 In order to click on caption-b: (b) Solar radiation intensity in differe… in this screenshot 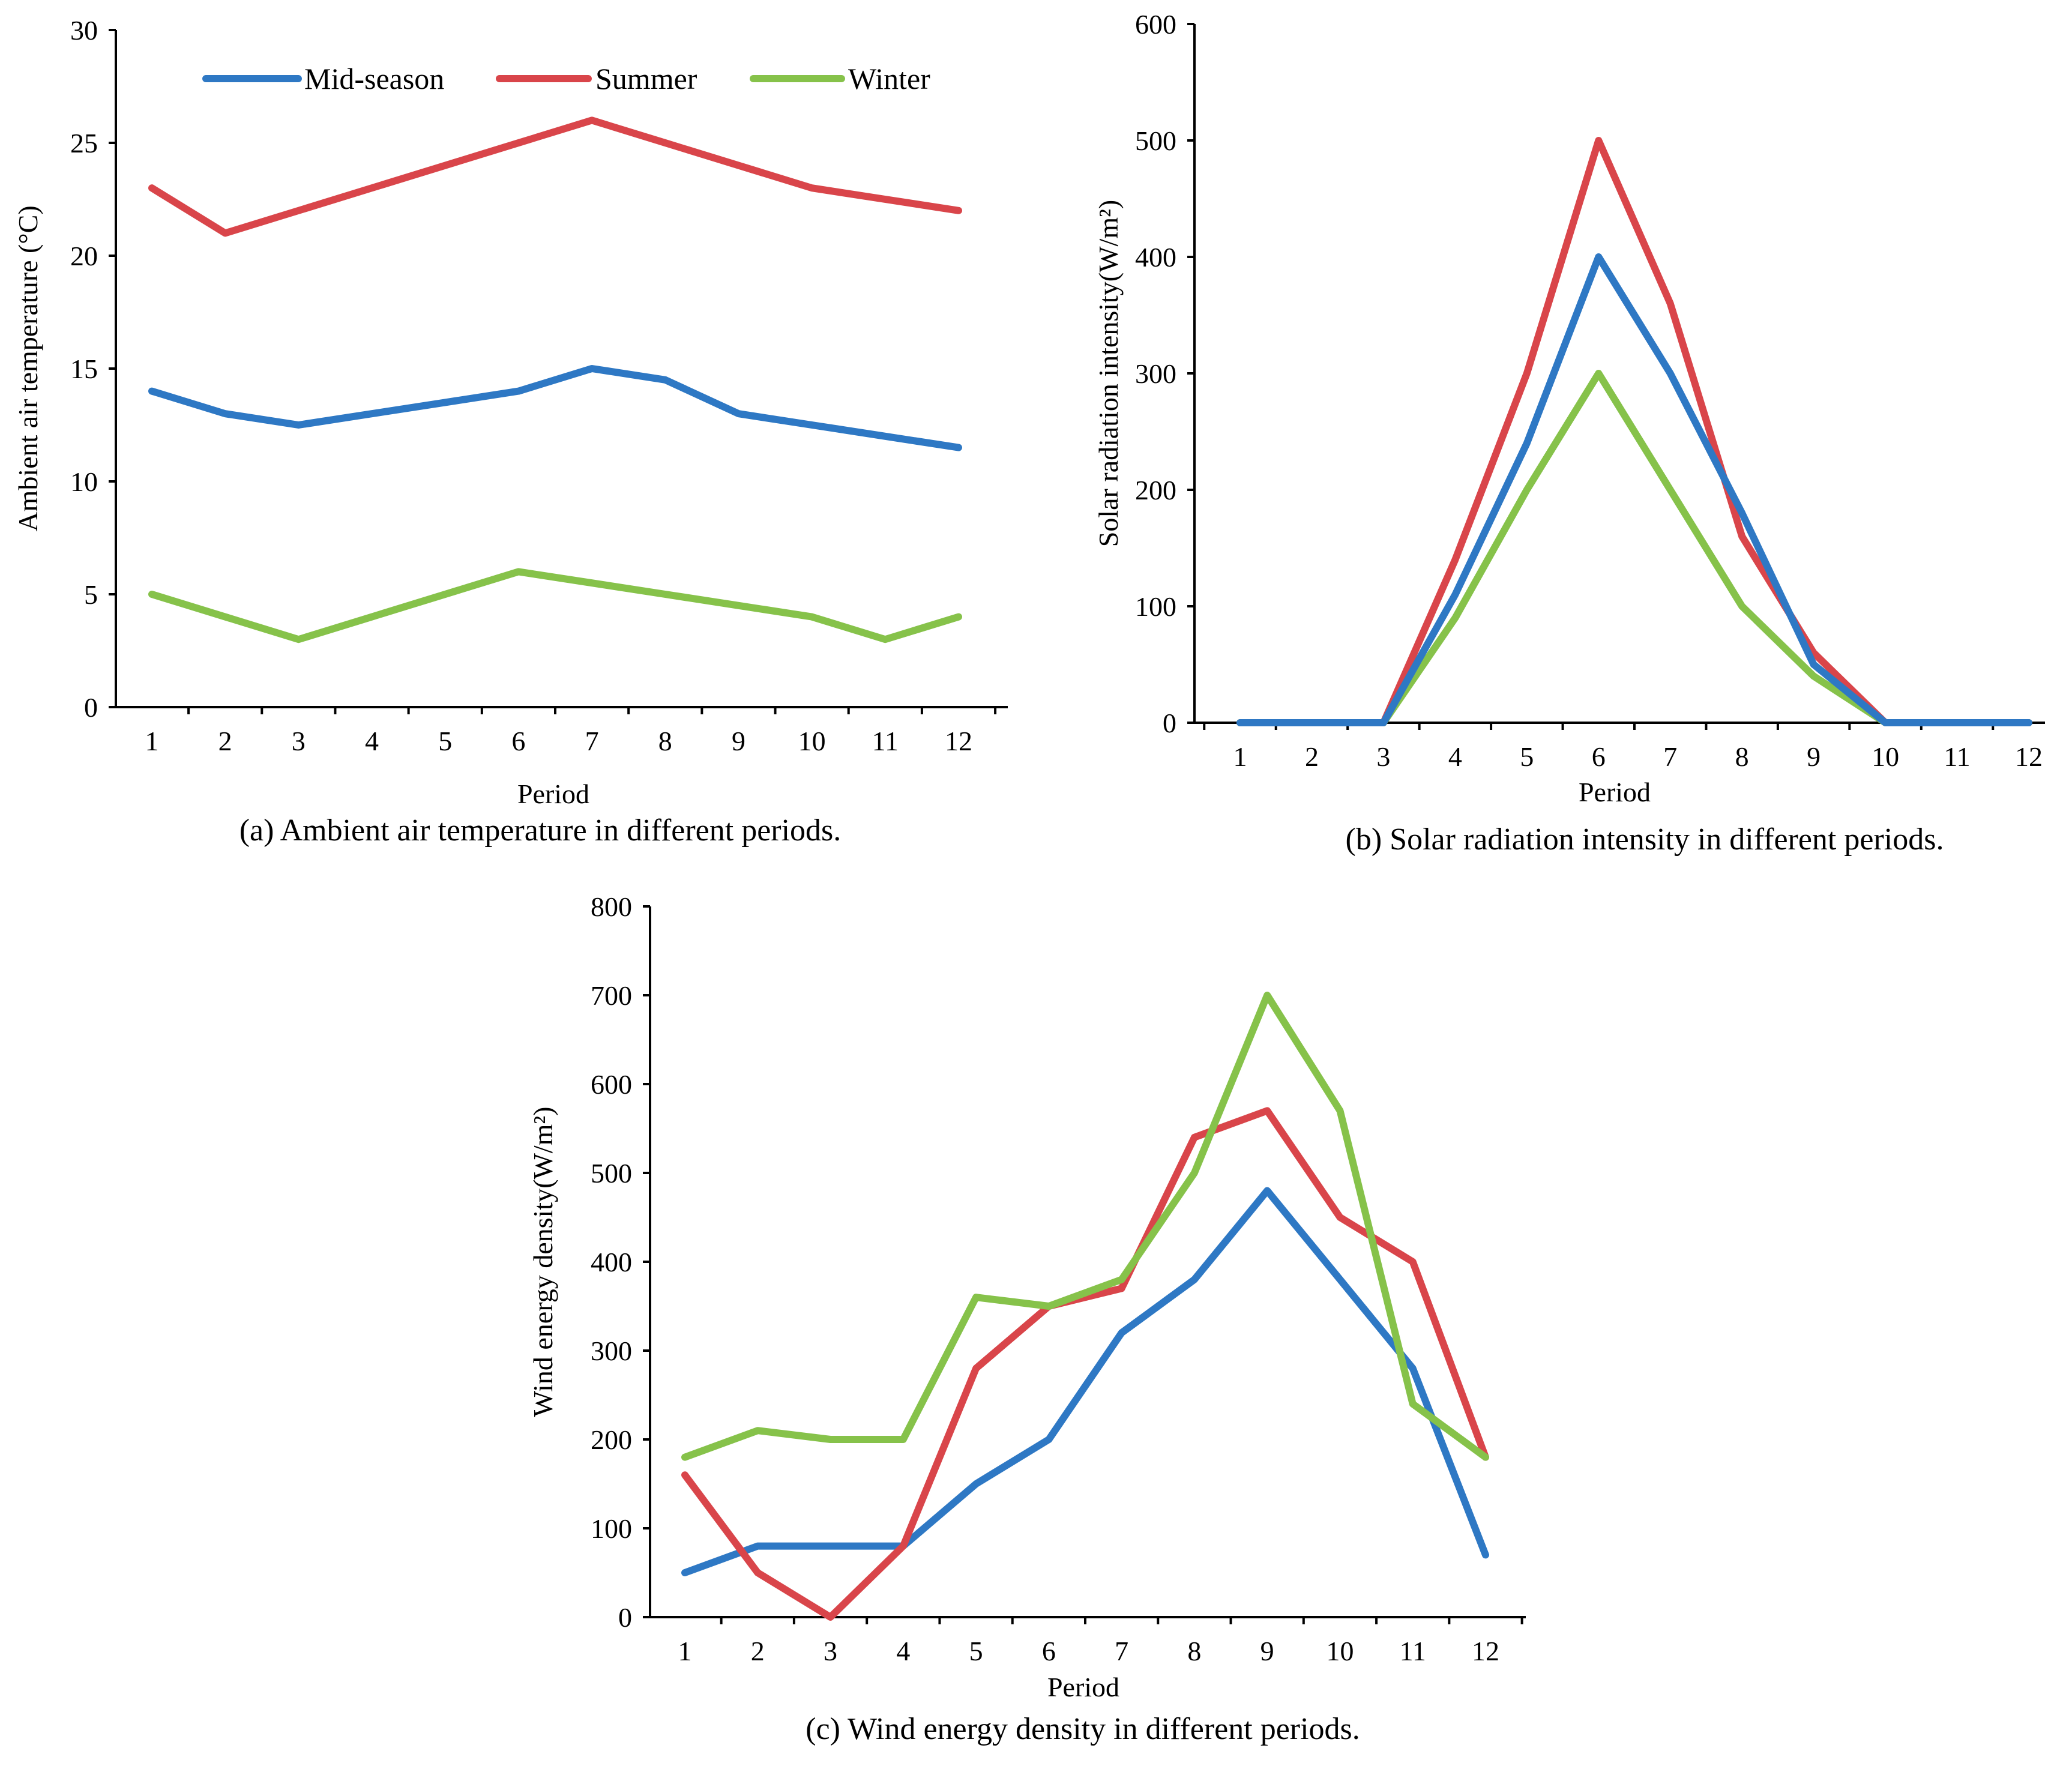, I will do `click(1645, 839)`.